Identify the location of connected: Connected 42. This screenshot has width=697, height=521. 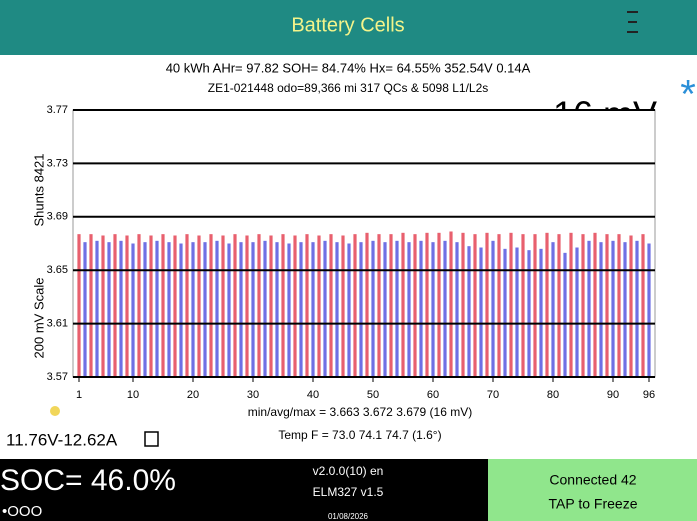
(592, 480).